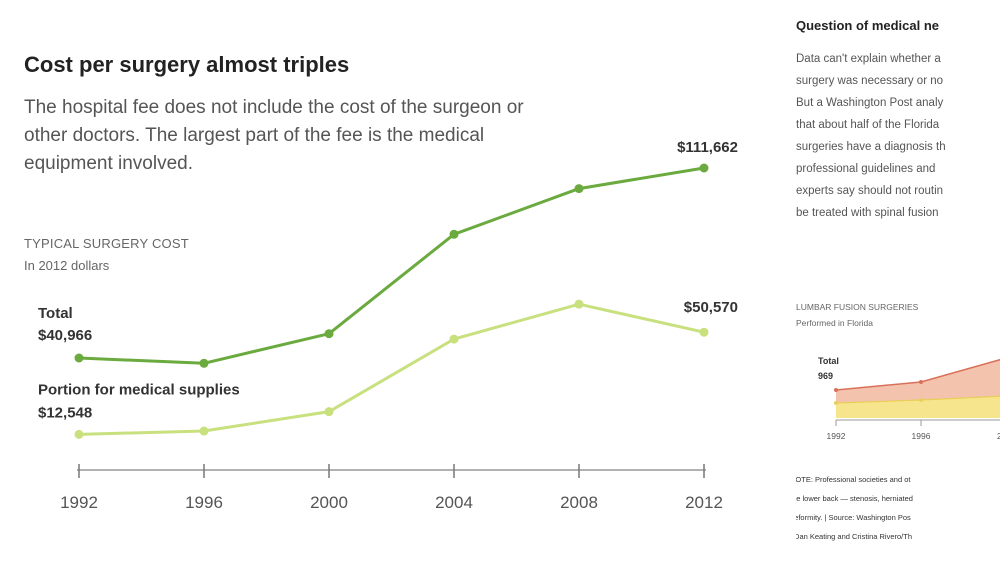 The height and width of the screenshot is (563, 1000). I want to click on aside-text-line: surgeries have a diagnosis th, so click(871, 147).